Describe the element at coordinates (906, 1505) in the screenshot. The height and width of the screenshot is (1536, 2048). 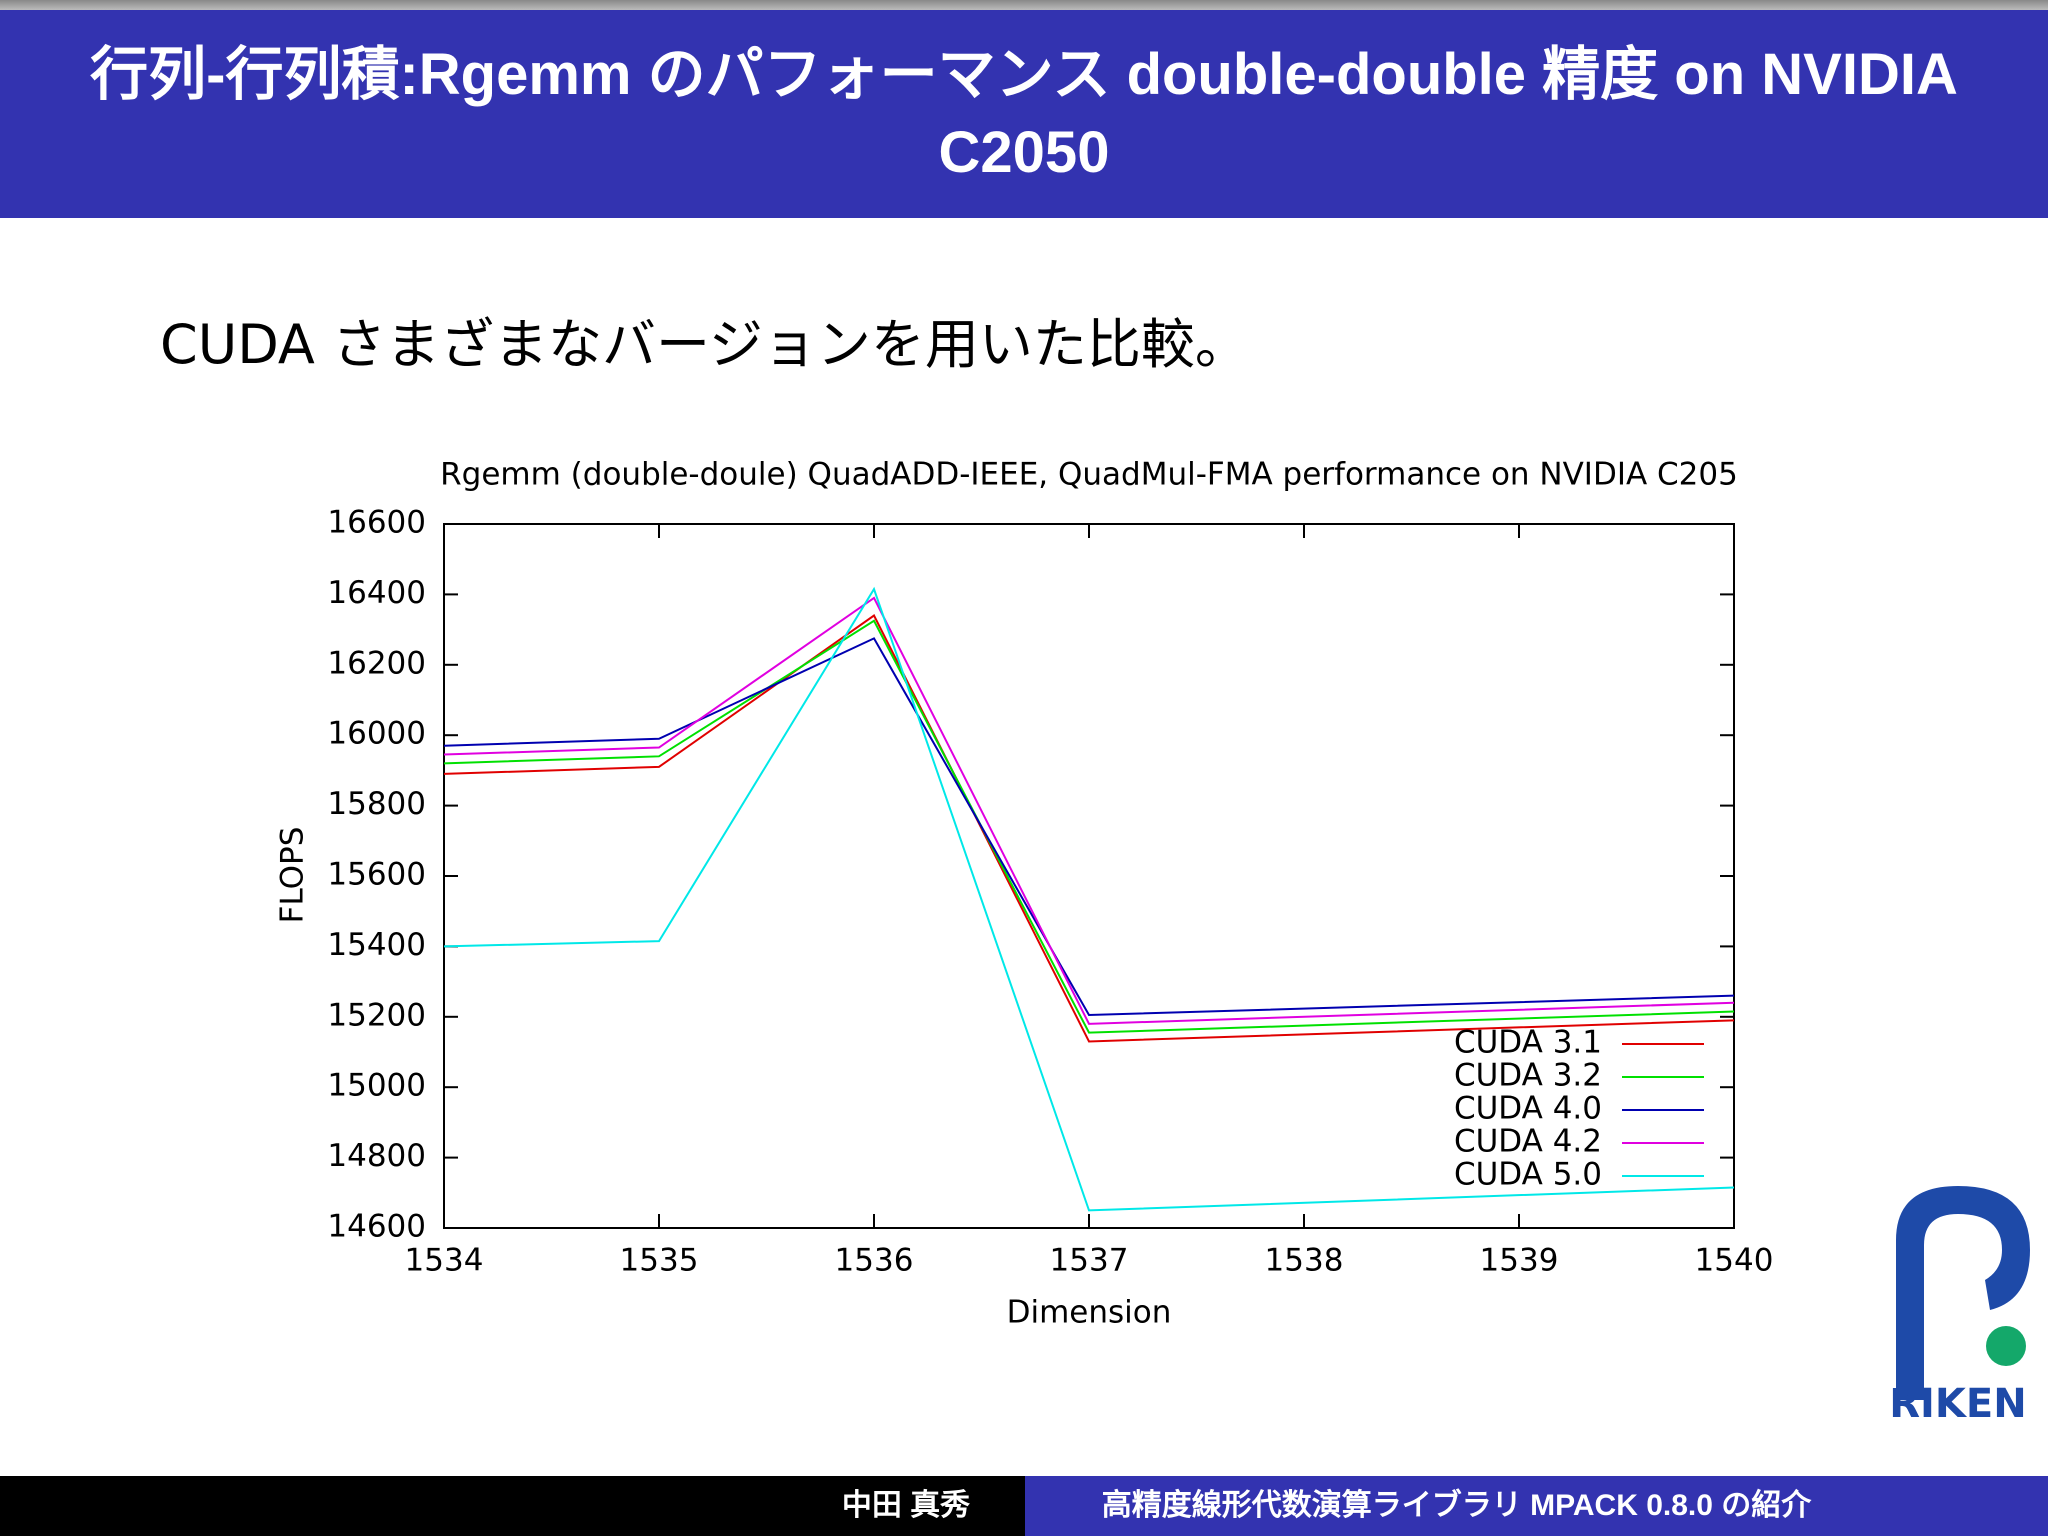
I see `footer-author: 中田 真秀` at that location.